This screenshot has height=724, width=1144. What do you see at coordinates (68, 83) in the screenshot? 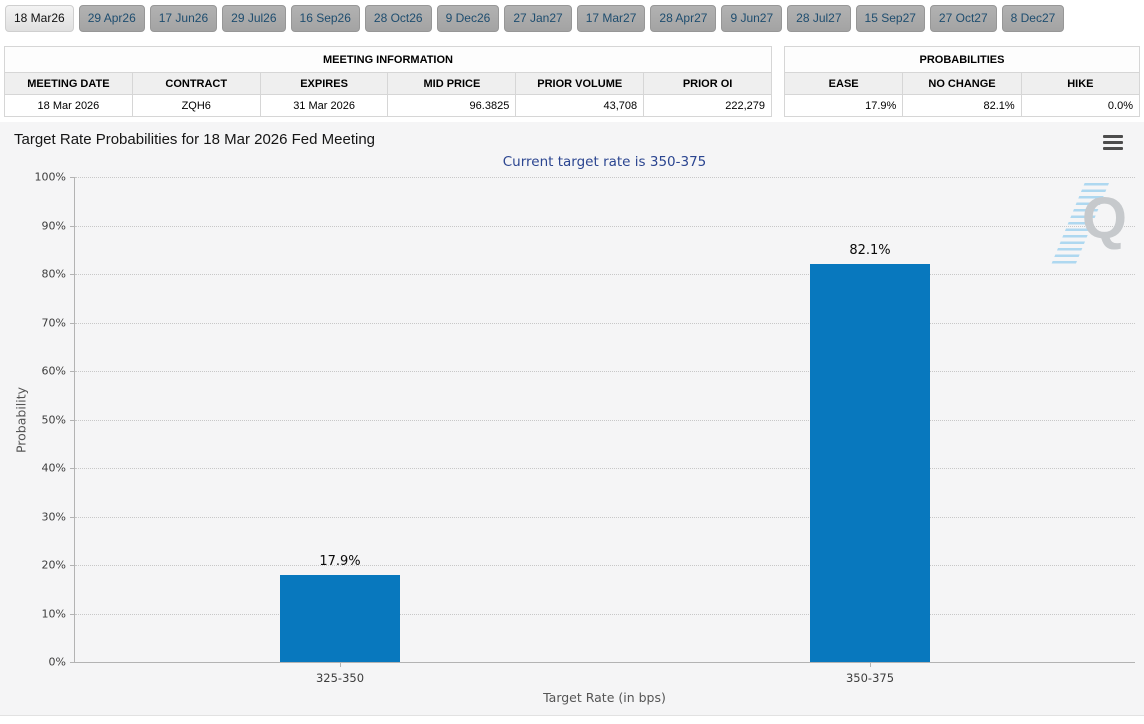
I see `column-header: MEETING DATE` at bounding box center [68, 83].